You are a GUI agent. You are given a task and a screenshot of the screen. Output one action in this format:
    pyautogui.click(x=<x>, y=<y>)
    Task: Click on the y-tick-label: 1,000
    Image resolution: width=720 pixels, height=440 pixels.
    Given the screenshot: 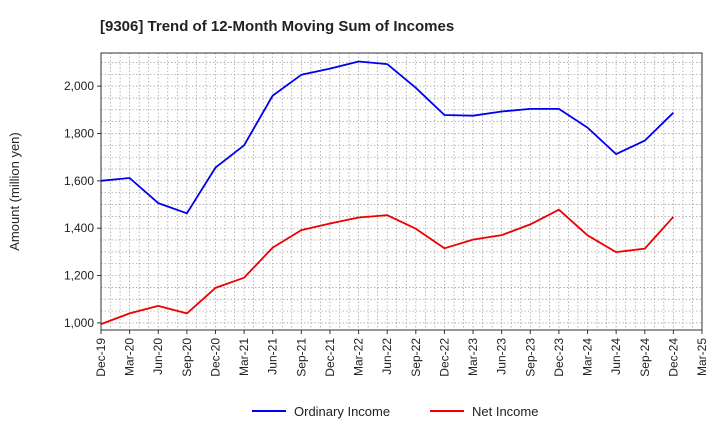 What is the action you would take?
    pyautogui.click(x=79, y=323)
    